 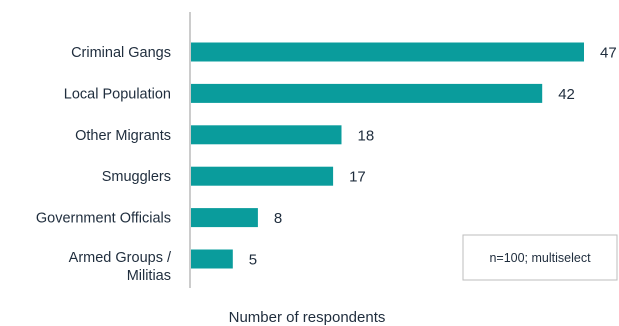 What do you see at coordinates (120, 267) in the screenshot?
I see `category-label-5: Armed Groups / Militias` at bounding box center [120, 267].